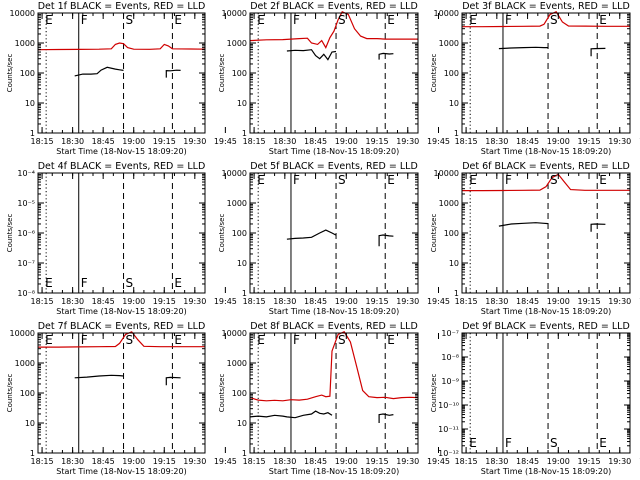 The height and width of the screenshot is (480, 640). Describe the element at coordinates (446, 13) in the screenshot. I see `y-tick-label: 10000` at that location.